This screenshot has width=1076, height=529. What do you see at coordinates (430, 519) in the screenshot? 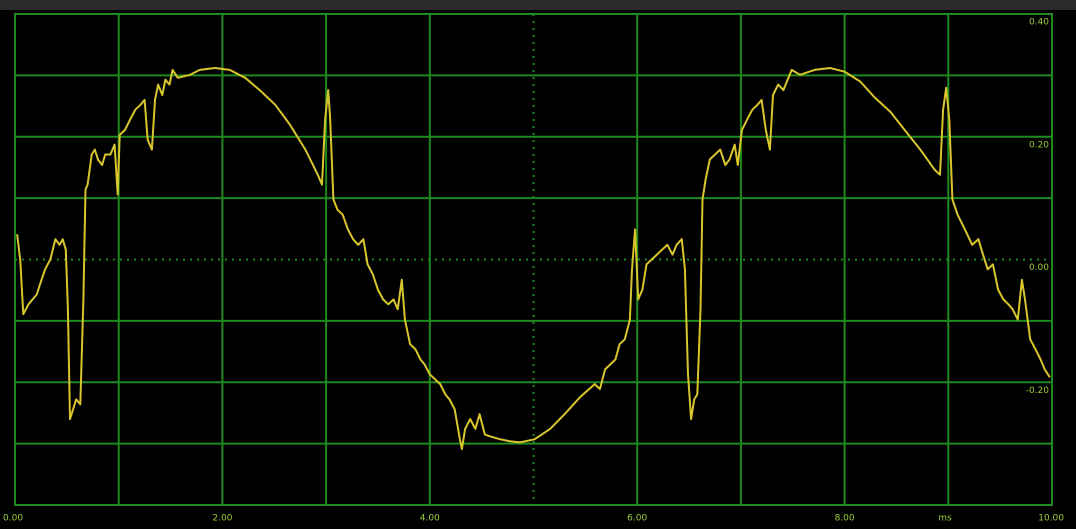
I see `x-tick-label: 4.00` at bounding box center [430, 519].